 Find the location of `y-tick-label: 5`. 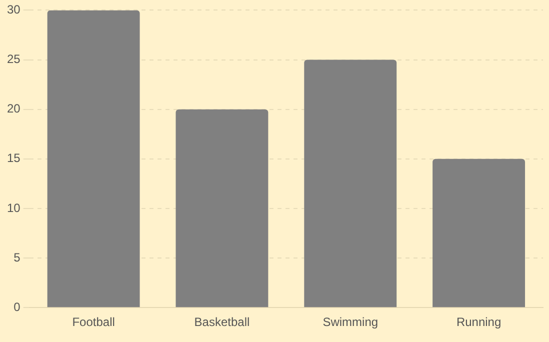

y-tick-label: 5 is located at coordinates (17, 257).